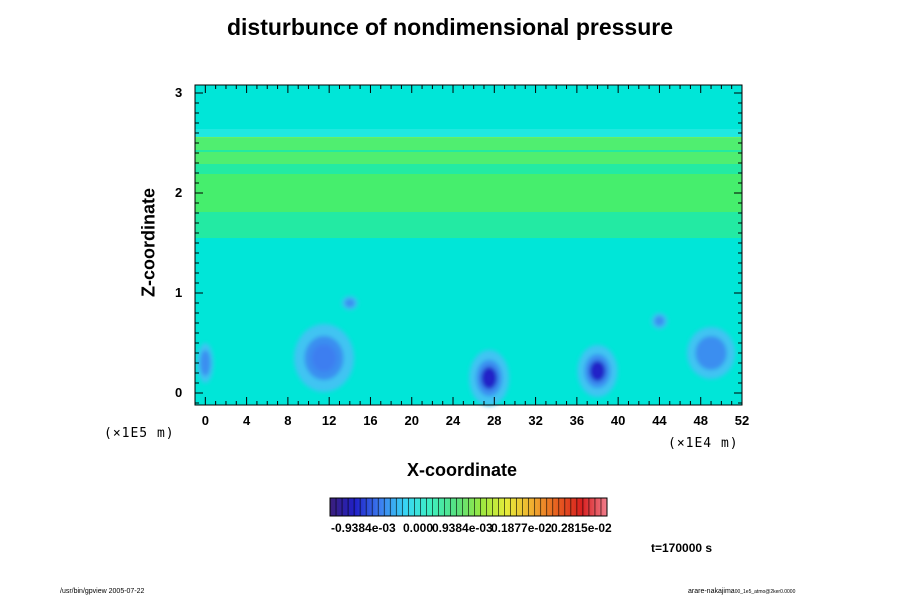  I want to click on band-region, so click(468, 188).